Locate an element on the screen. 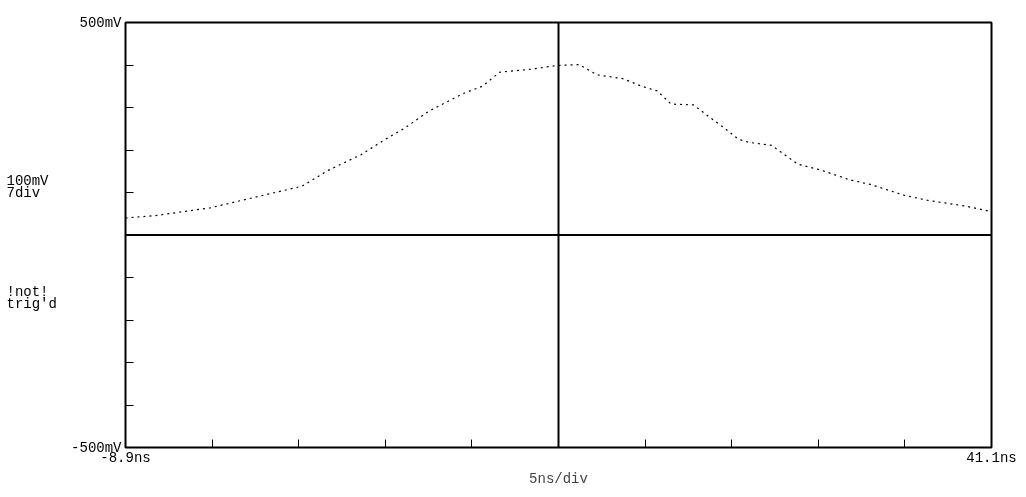  x-axis-title: 5ns/div is located at coordinates (558, 478).